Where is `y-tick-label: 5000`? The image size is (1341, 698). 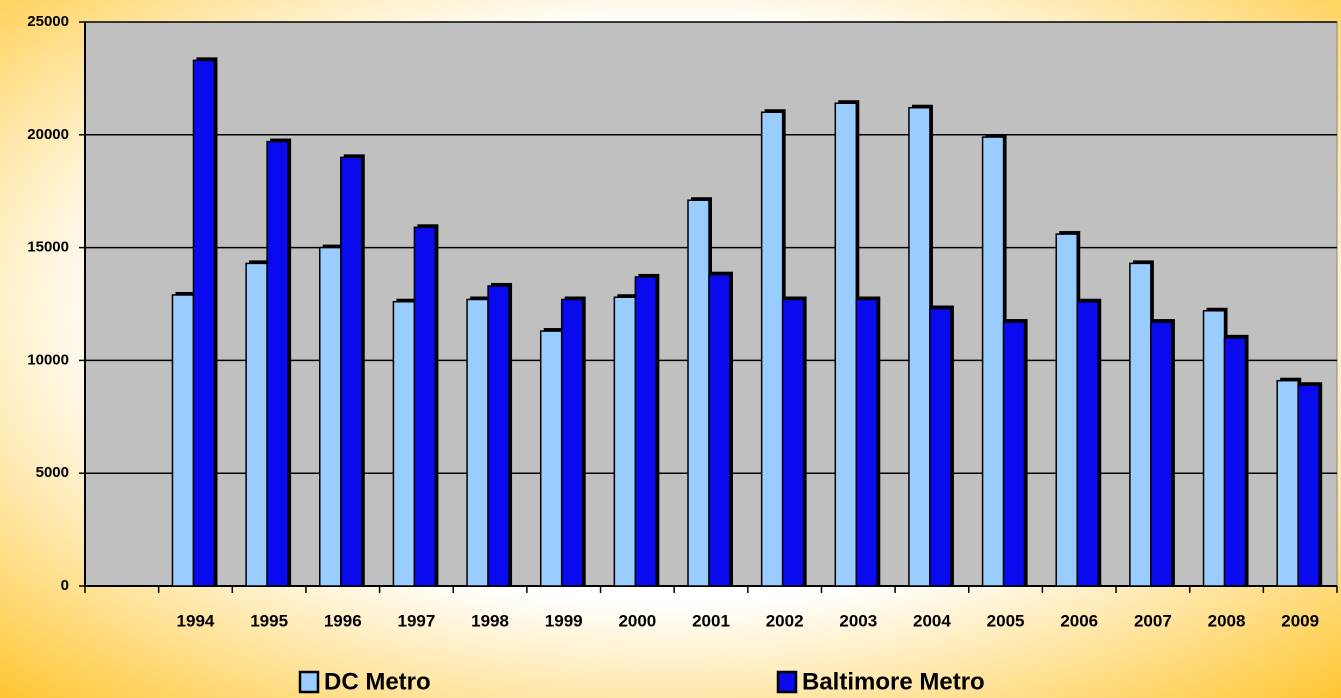
y-tick-label: 5000 is located at coordinates (52, 472).